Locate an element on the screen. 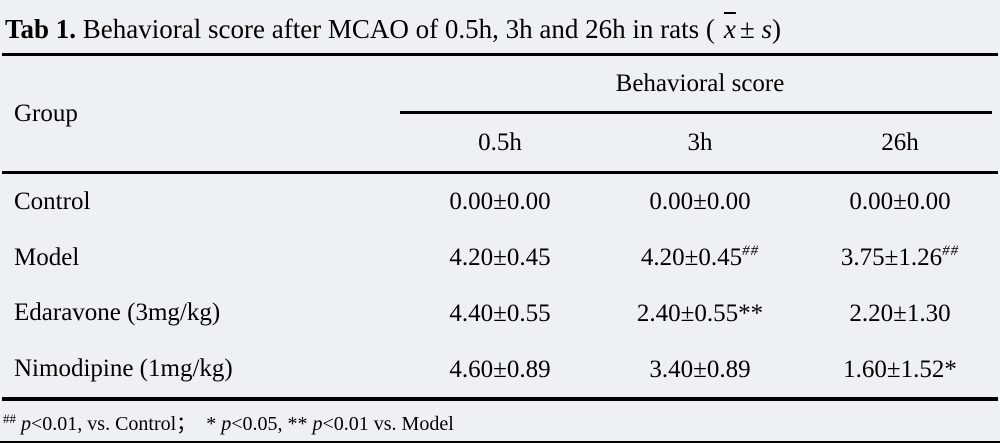 This screenshot has height=443, width=1000. column-header-group: Group is located at coordinates (46, 113).